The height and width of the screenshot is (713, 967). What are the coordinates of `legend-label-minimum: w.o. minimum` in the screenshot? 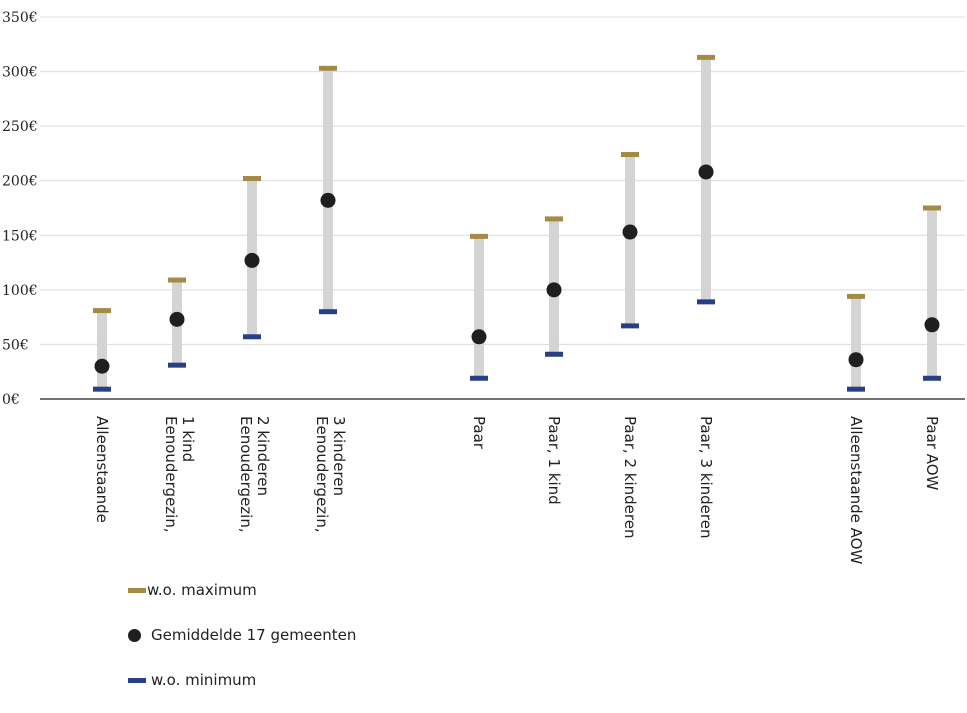 It's located at (204, 680).